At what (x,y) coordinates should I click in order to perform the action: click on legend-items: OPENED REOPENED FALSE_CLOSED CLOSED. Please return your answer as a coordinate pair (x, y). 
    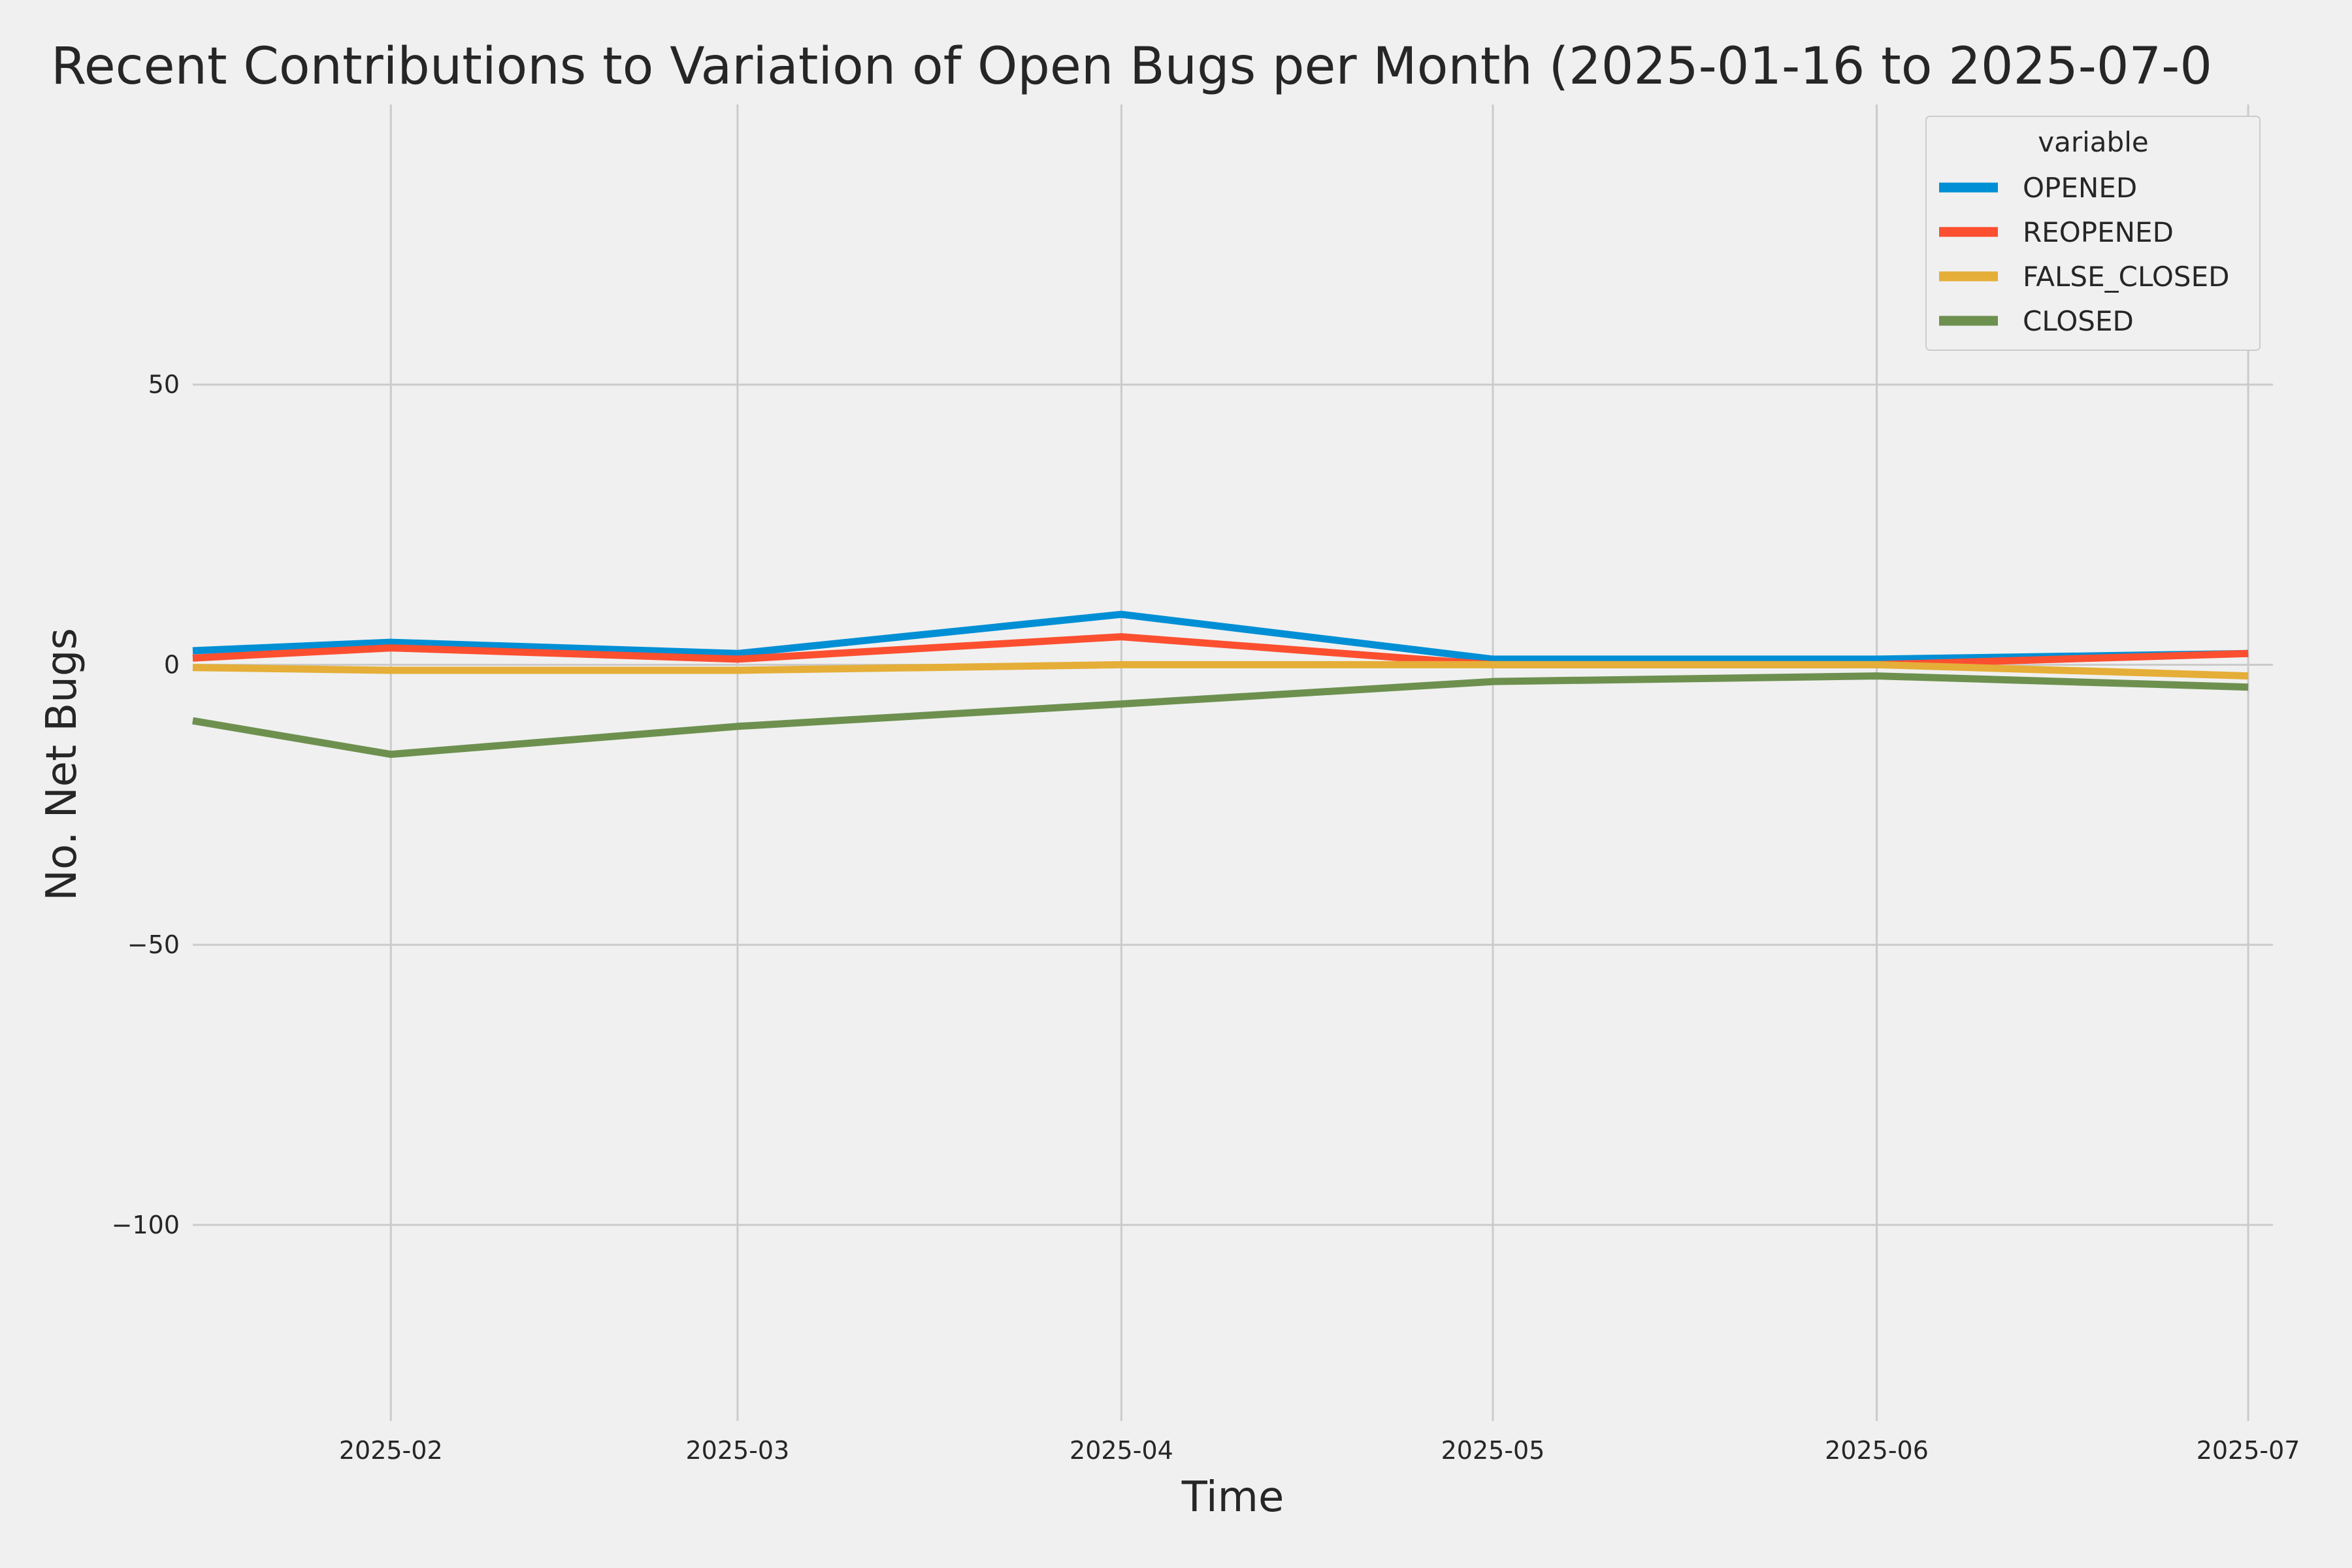
    Looking at the image, I should click on (2084, 254).